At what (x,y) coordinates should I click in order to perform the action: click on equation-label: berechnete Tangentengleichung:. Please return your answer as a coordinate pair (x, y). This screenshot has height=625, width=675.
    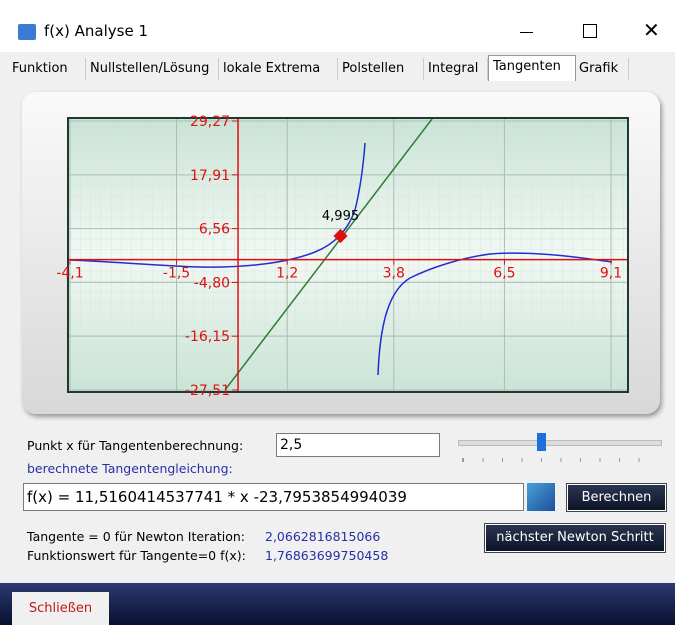
    Looking at the image, I should click on (130, 468).